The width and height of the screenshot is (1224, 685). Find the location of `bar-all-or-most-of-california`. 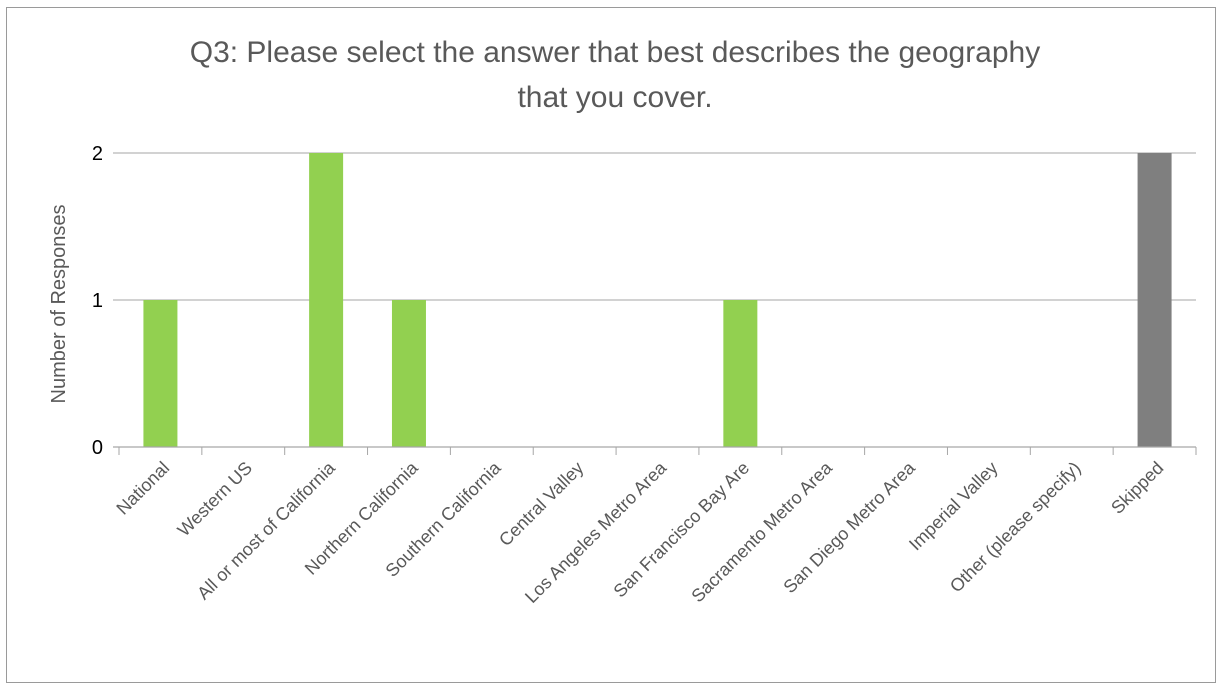

bar-all-or-most-of-california is located at coordinates (326, 300).